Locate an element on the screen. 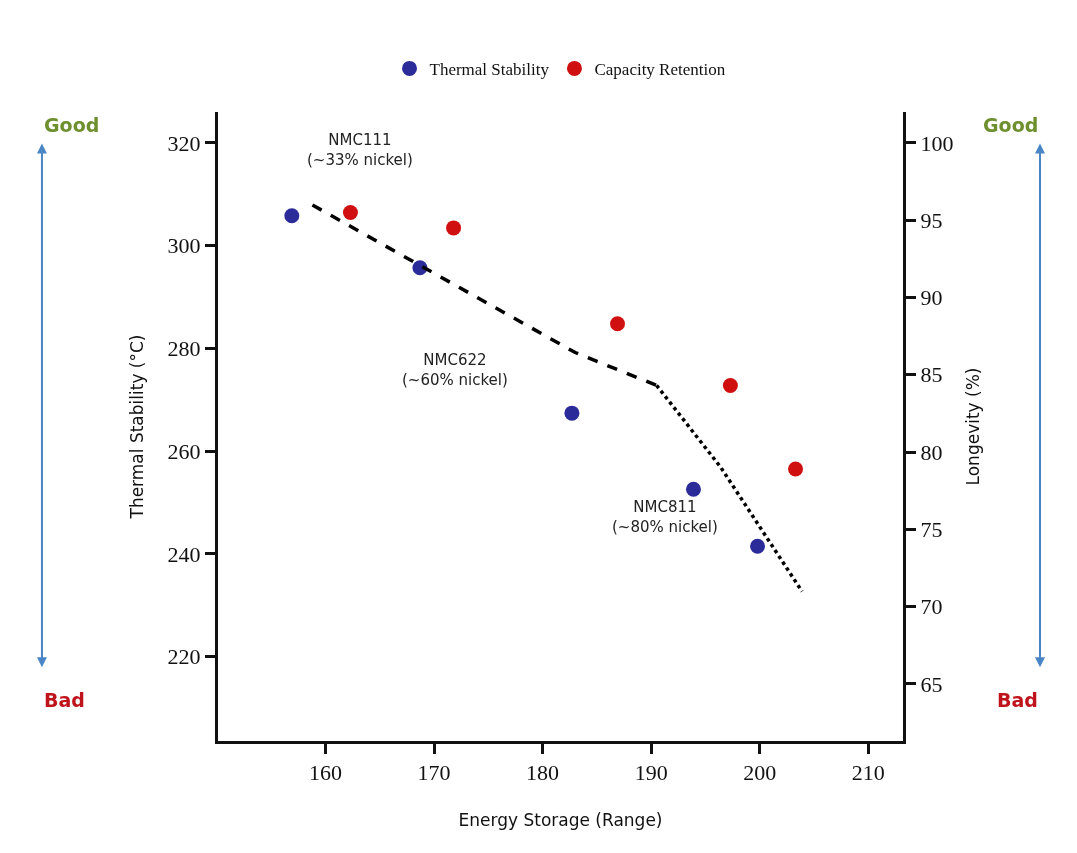 Image resolution: width=1077 pixels, height=853 pixels. y-axis-title: Thermal Stability (°C) is located at coordinates (137, 427).